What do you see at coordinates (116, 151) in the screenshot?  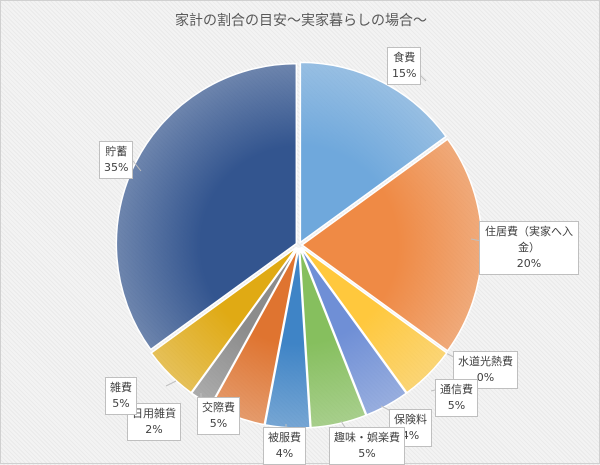 I see `data-label-category: 貯蓄` at bounding box center [116, 151].